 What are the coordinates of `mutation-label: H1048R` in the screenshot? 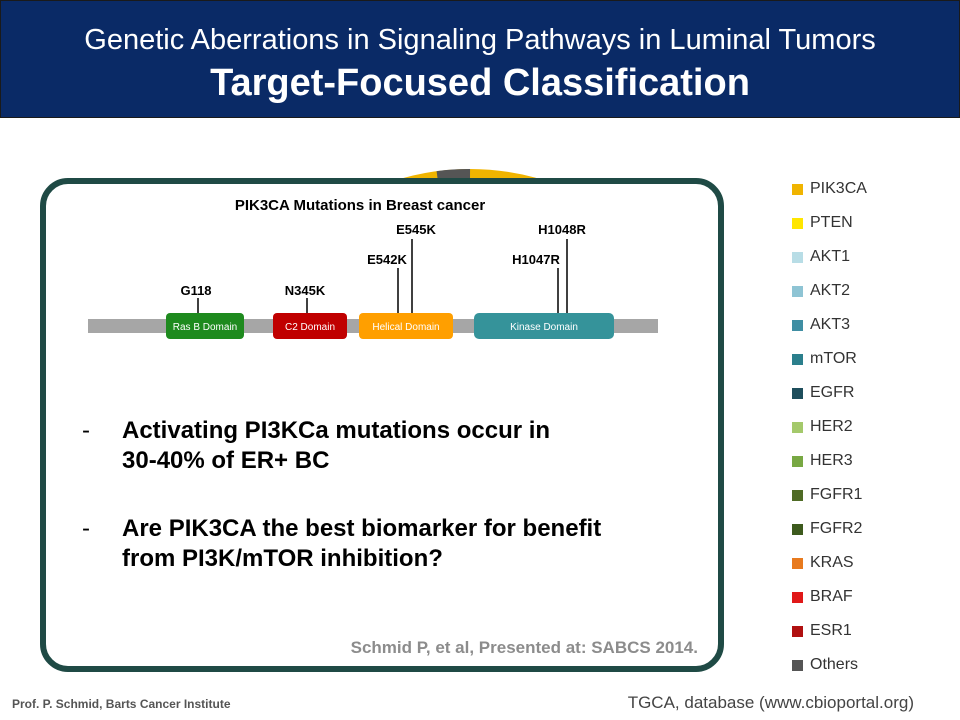 It's located at (562, 229).